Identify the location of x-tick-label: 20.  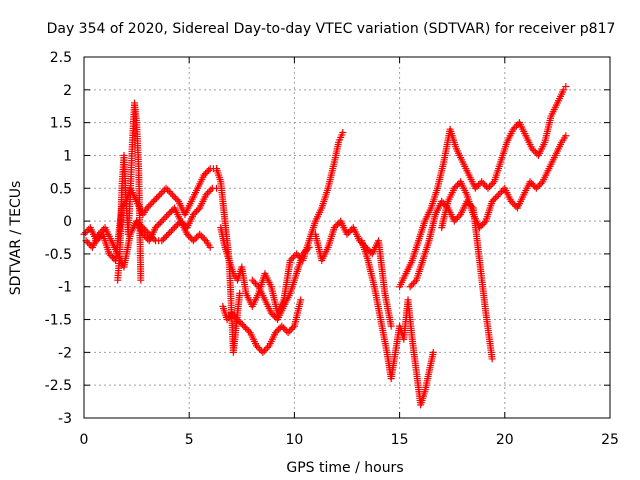
(505, 440).